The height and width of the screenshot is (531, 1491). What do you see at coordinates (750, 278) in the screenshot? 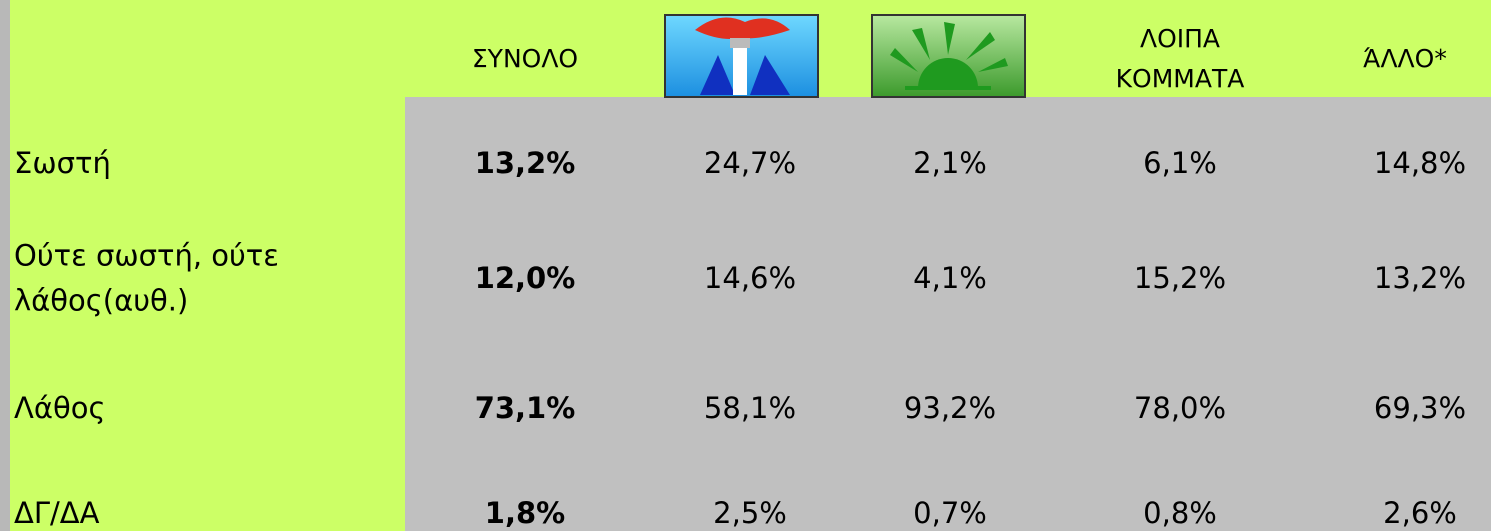
I see `cell-value: 14,6%` at bounding box center [750, 278].